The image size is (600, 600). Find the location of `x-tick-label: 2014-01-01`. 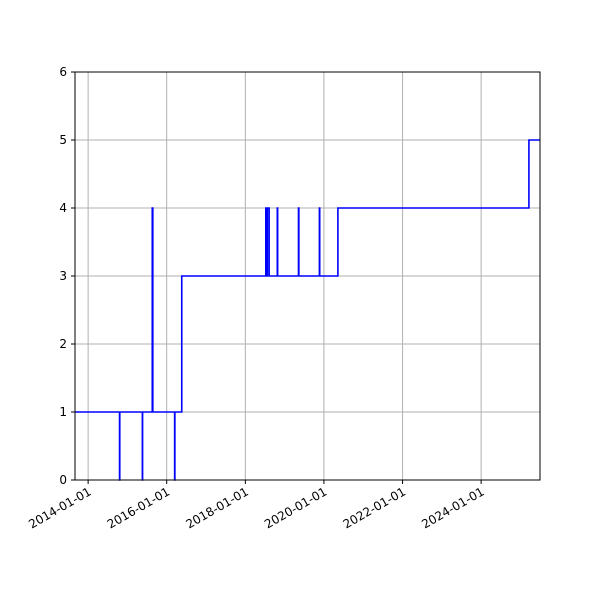

x-tick-label: 2014-01-01 is located at coordinates (59, 507).